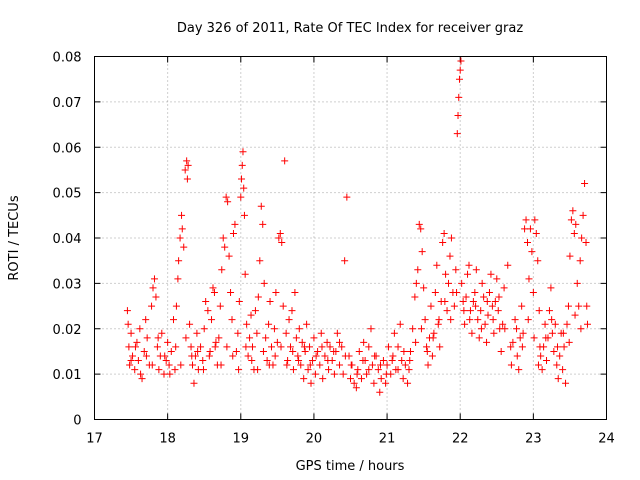 The height and width of the screenshot is (480, 640). What do you see at coordinates (67, 103) in the screenshot?
I see `y-tick-label: 0.07` at bounding box center [67, 103].